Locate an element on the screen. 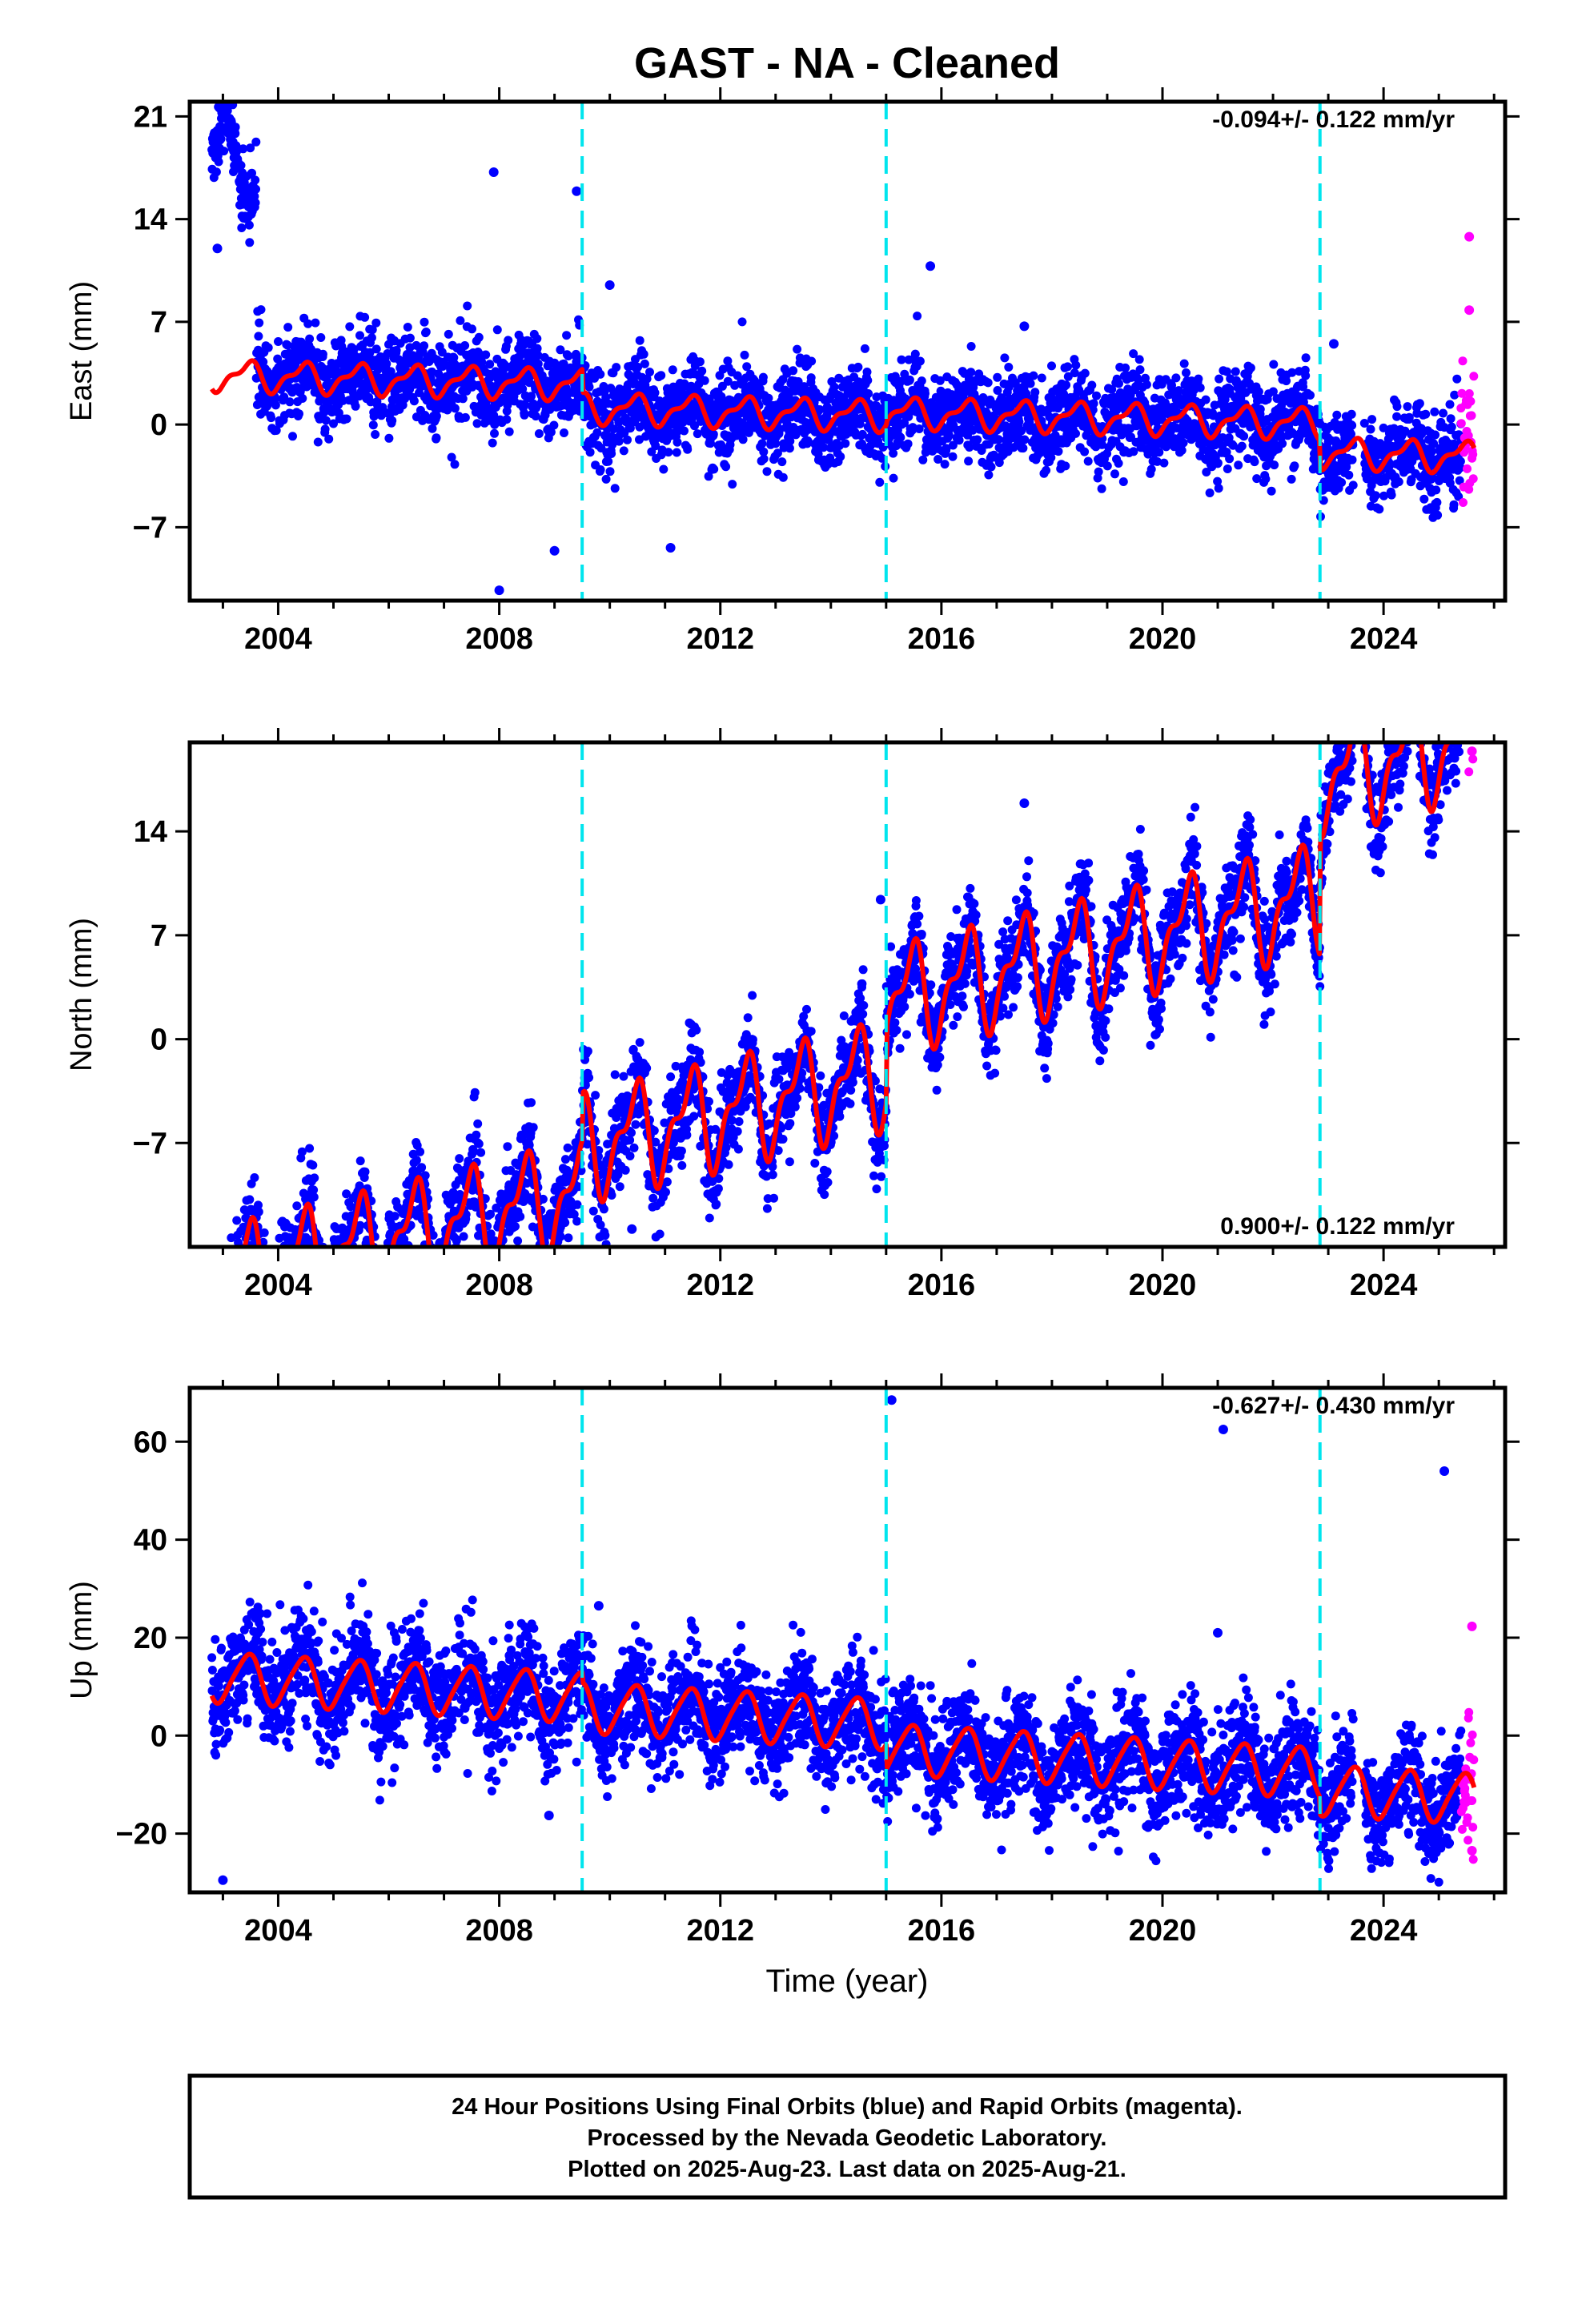  y-tick-label: 21 is located at coordinates (151, 117).